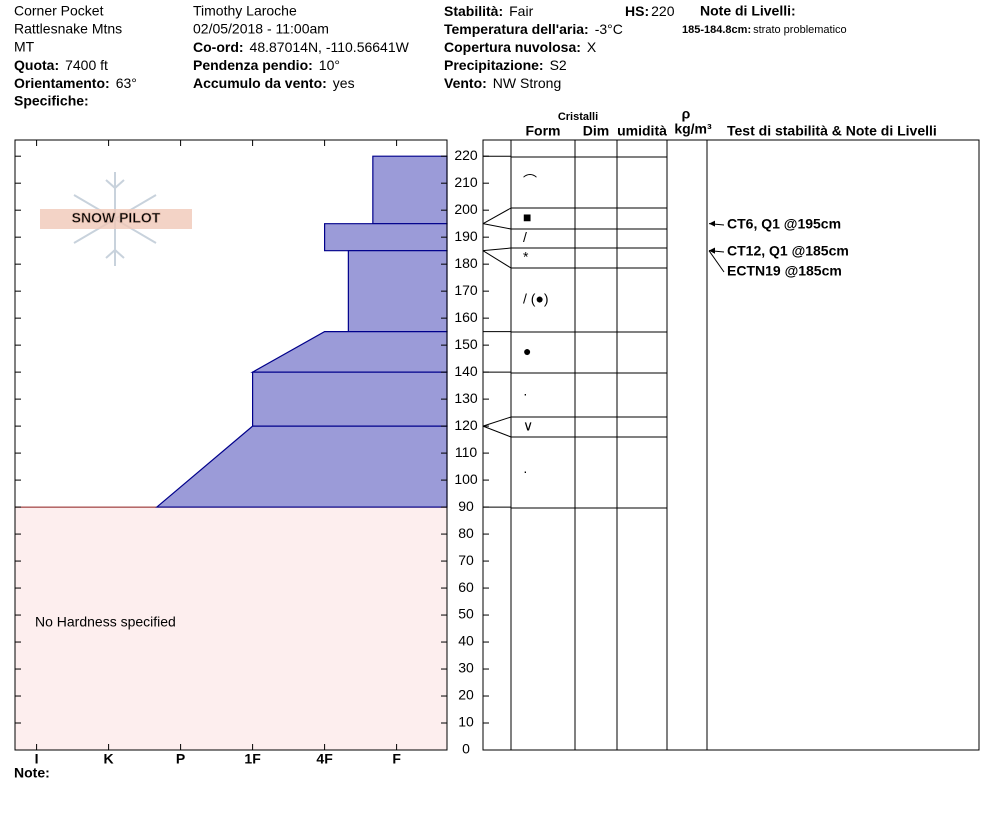  I want to click on field-value: X, so click(592, 47).